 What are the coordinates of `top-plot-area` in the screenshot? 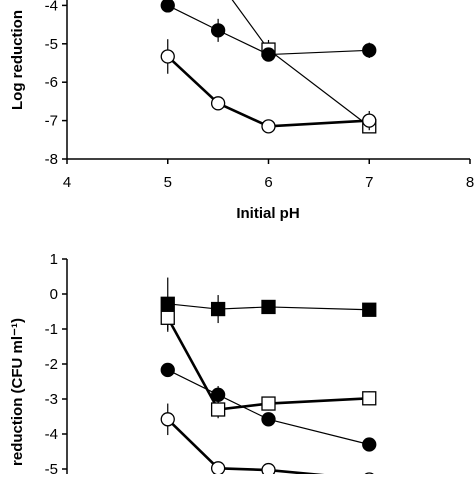 It's located at (268, 67).